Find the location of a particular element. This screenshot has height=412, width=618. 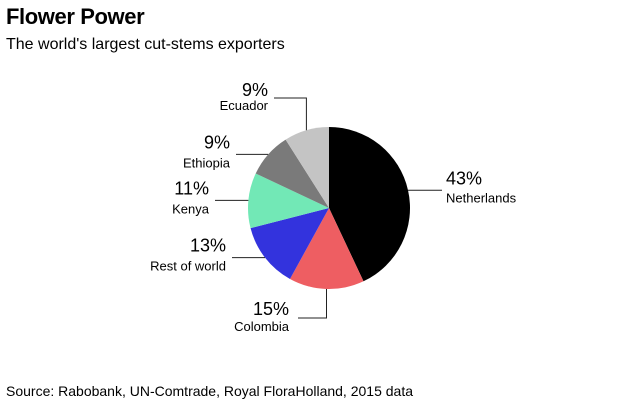

category-label-rest-of-world: Rest of world is located at coordinates (188, 266).